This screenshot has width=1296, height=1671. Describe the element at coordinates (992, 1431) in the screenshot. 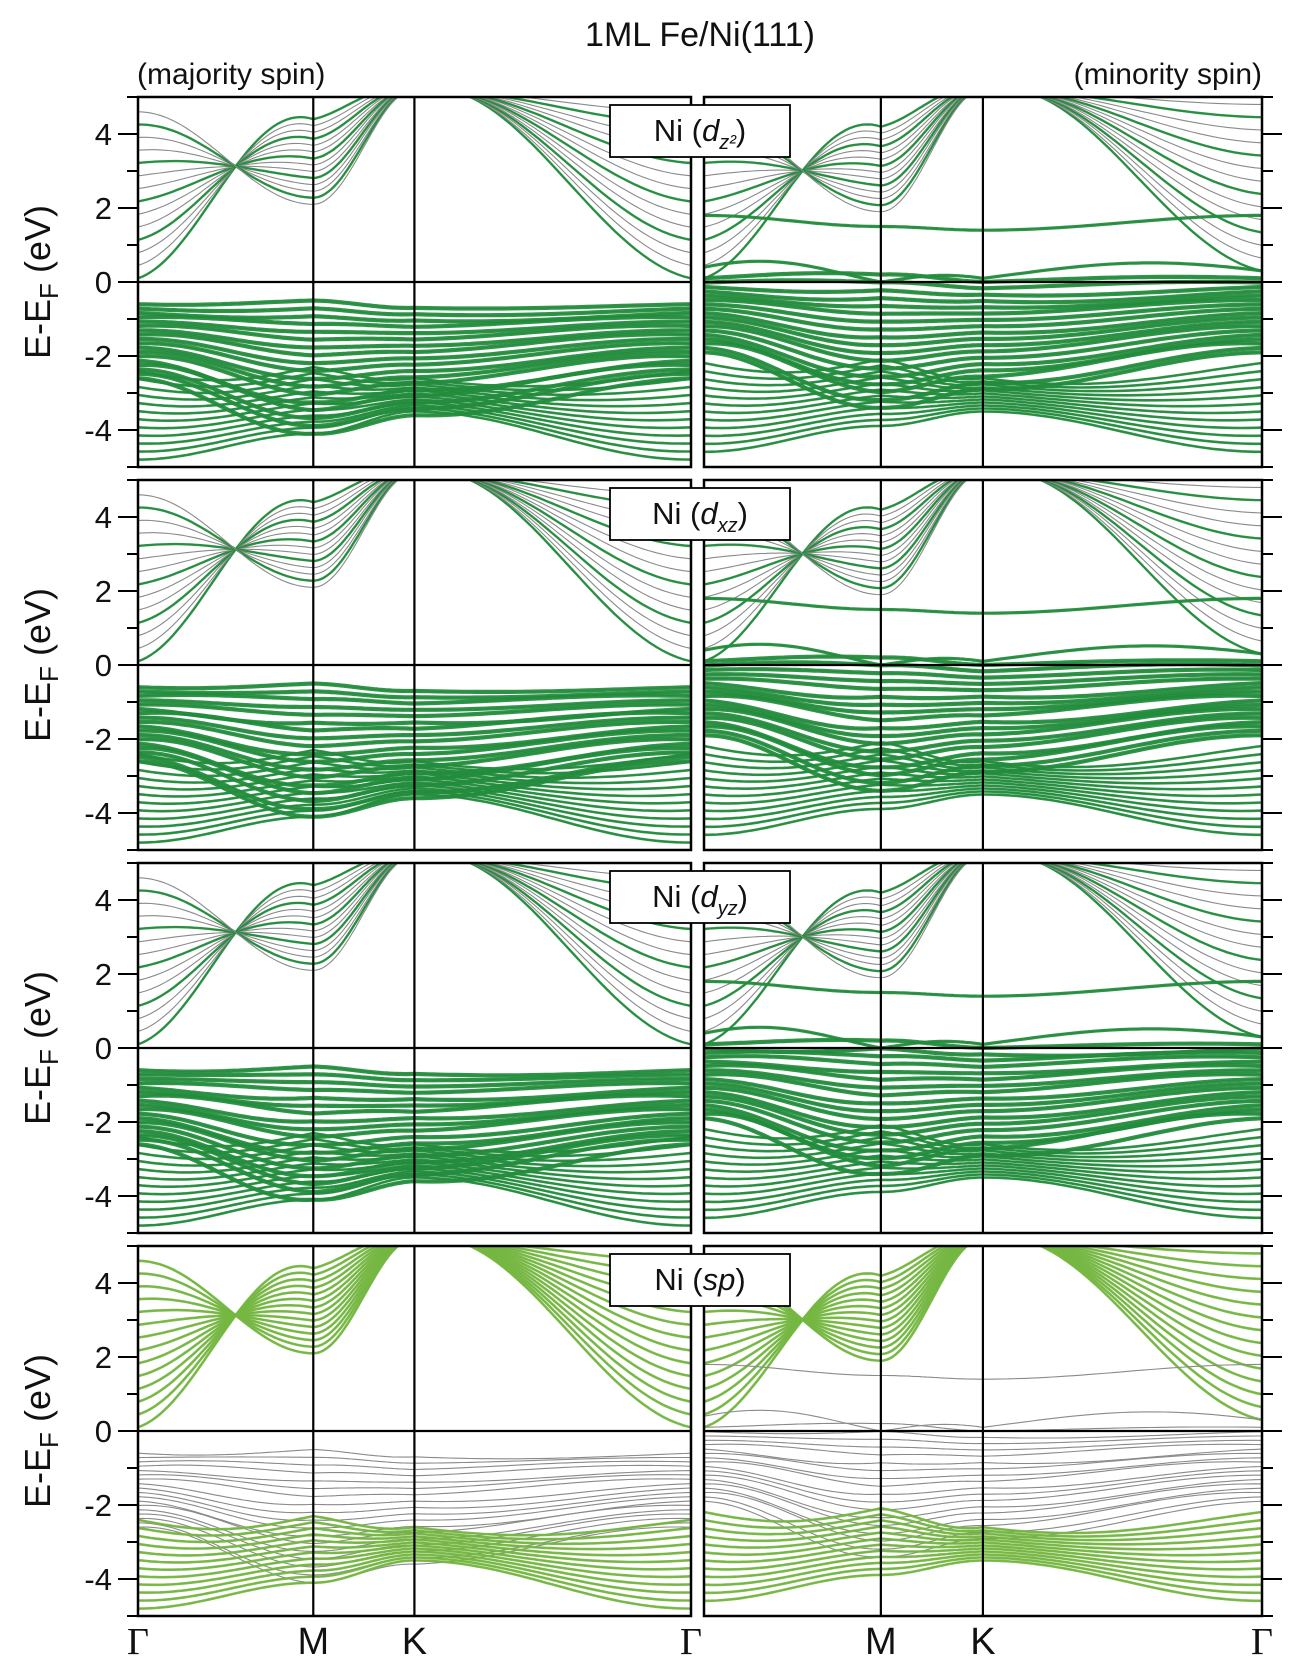

I see `panel-sp-minority` at that location.